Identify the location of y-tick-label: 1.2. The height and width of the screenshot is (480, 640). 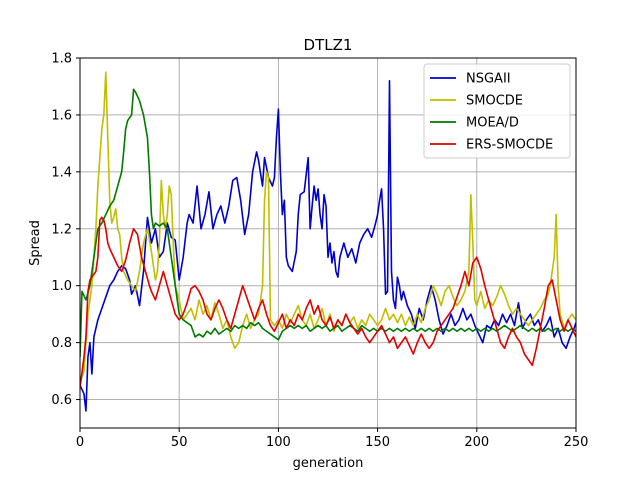
(61, 229).